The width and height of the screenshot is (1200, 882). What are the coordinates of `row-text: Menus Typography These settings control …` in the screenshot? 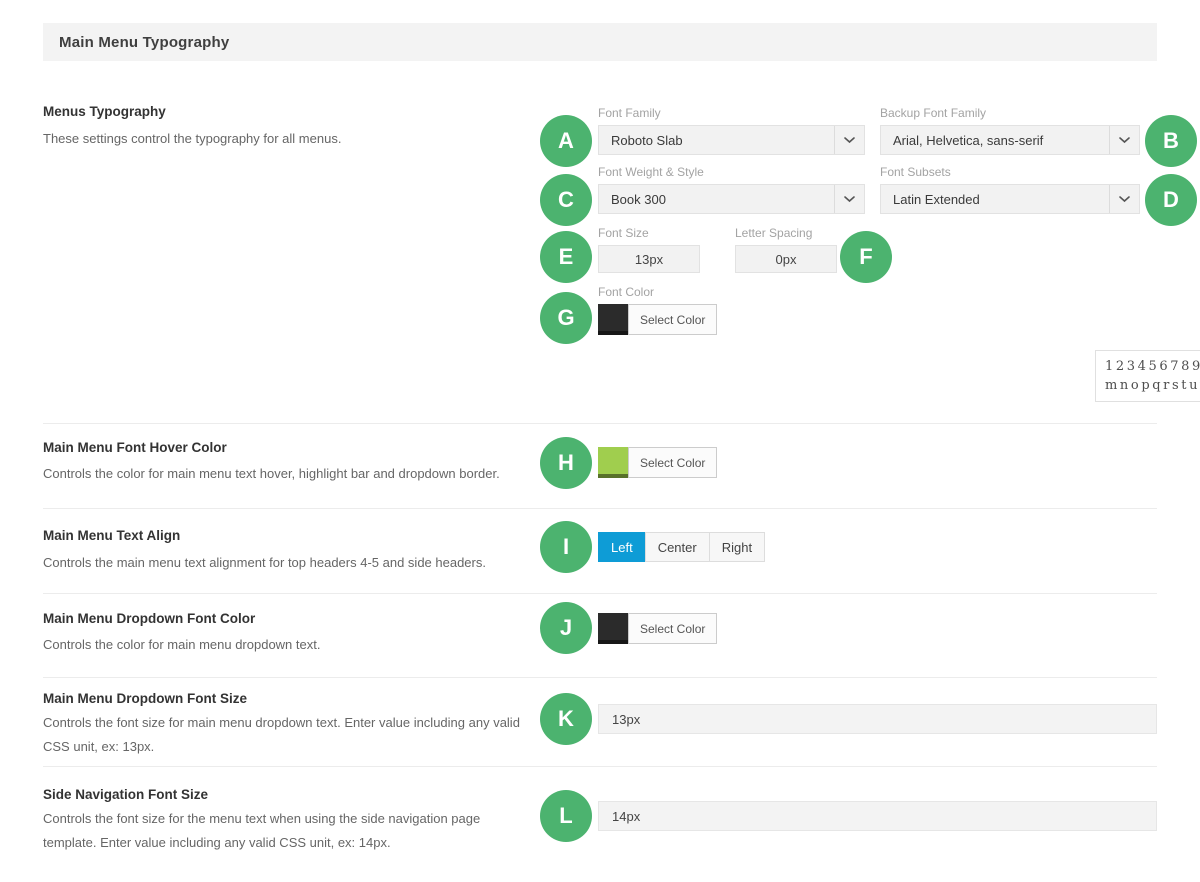 It's located at (600, 127).